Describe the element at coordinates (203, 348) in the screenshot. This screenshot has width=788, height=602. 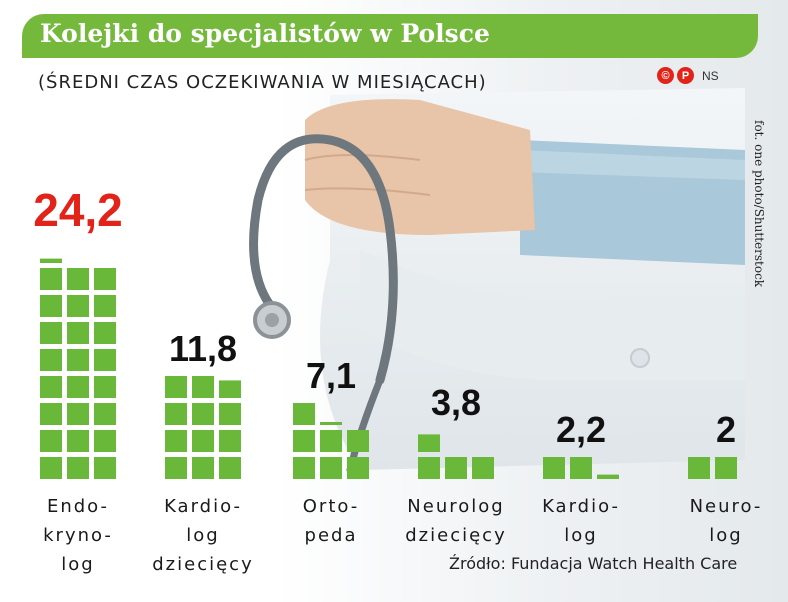
I see `value-label: 11,8` at that location.